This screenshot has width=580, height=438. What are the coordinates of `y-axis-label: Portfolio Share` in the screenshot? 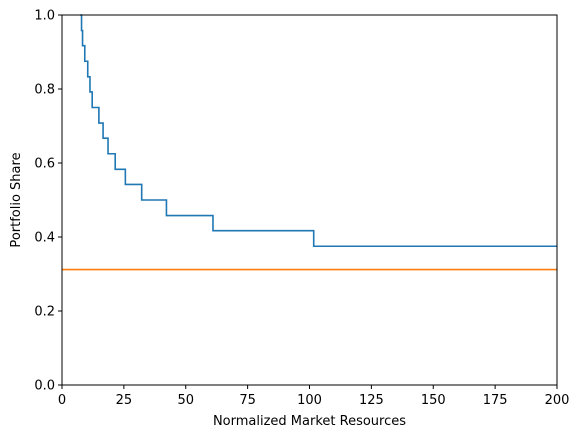 It's located at (16, 199).